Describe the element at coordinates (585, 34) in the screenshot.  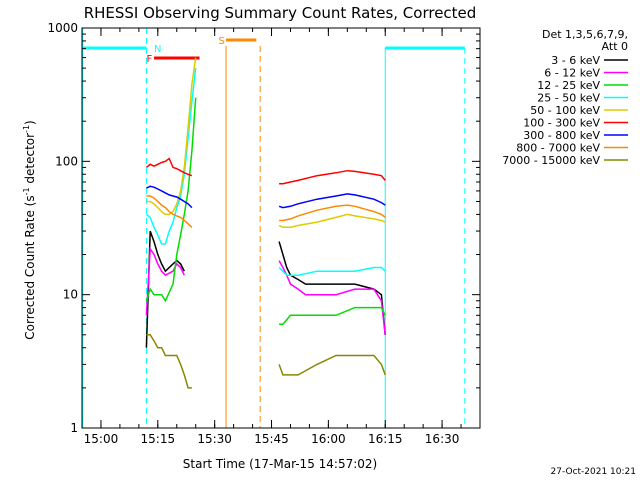
I see `legend-header: Det 1,3,5,6,7,9,` at that location.